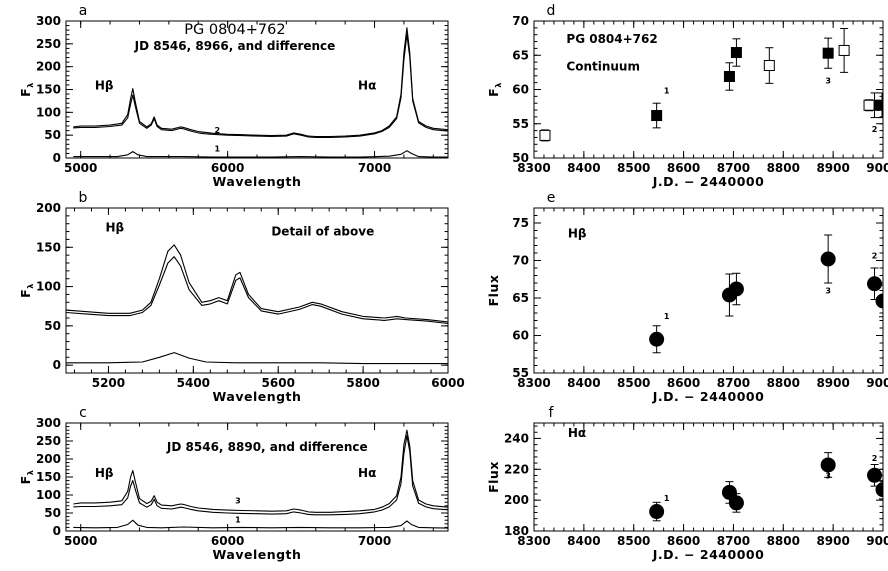  Describe the element at coordinates (235, 46) in the screenshot. I see `annotation-subtitle: JD 8546, 8966, and difference` at that location.